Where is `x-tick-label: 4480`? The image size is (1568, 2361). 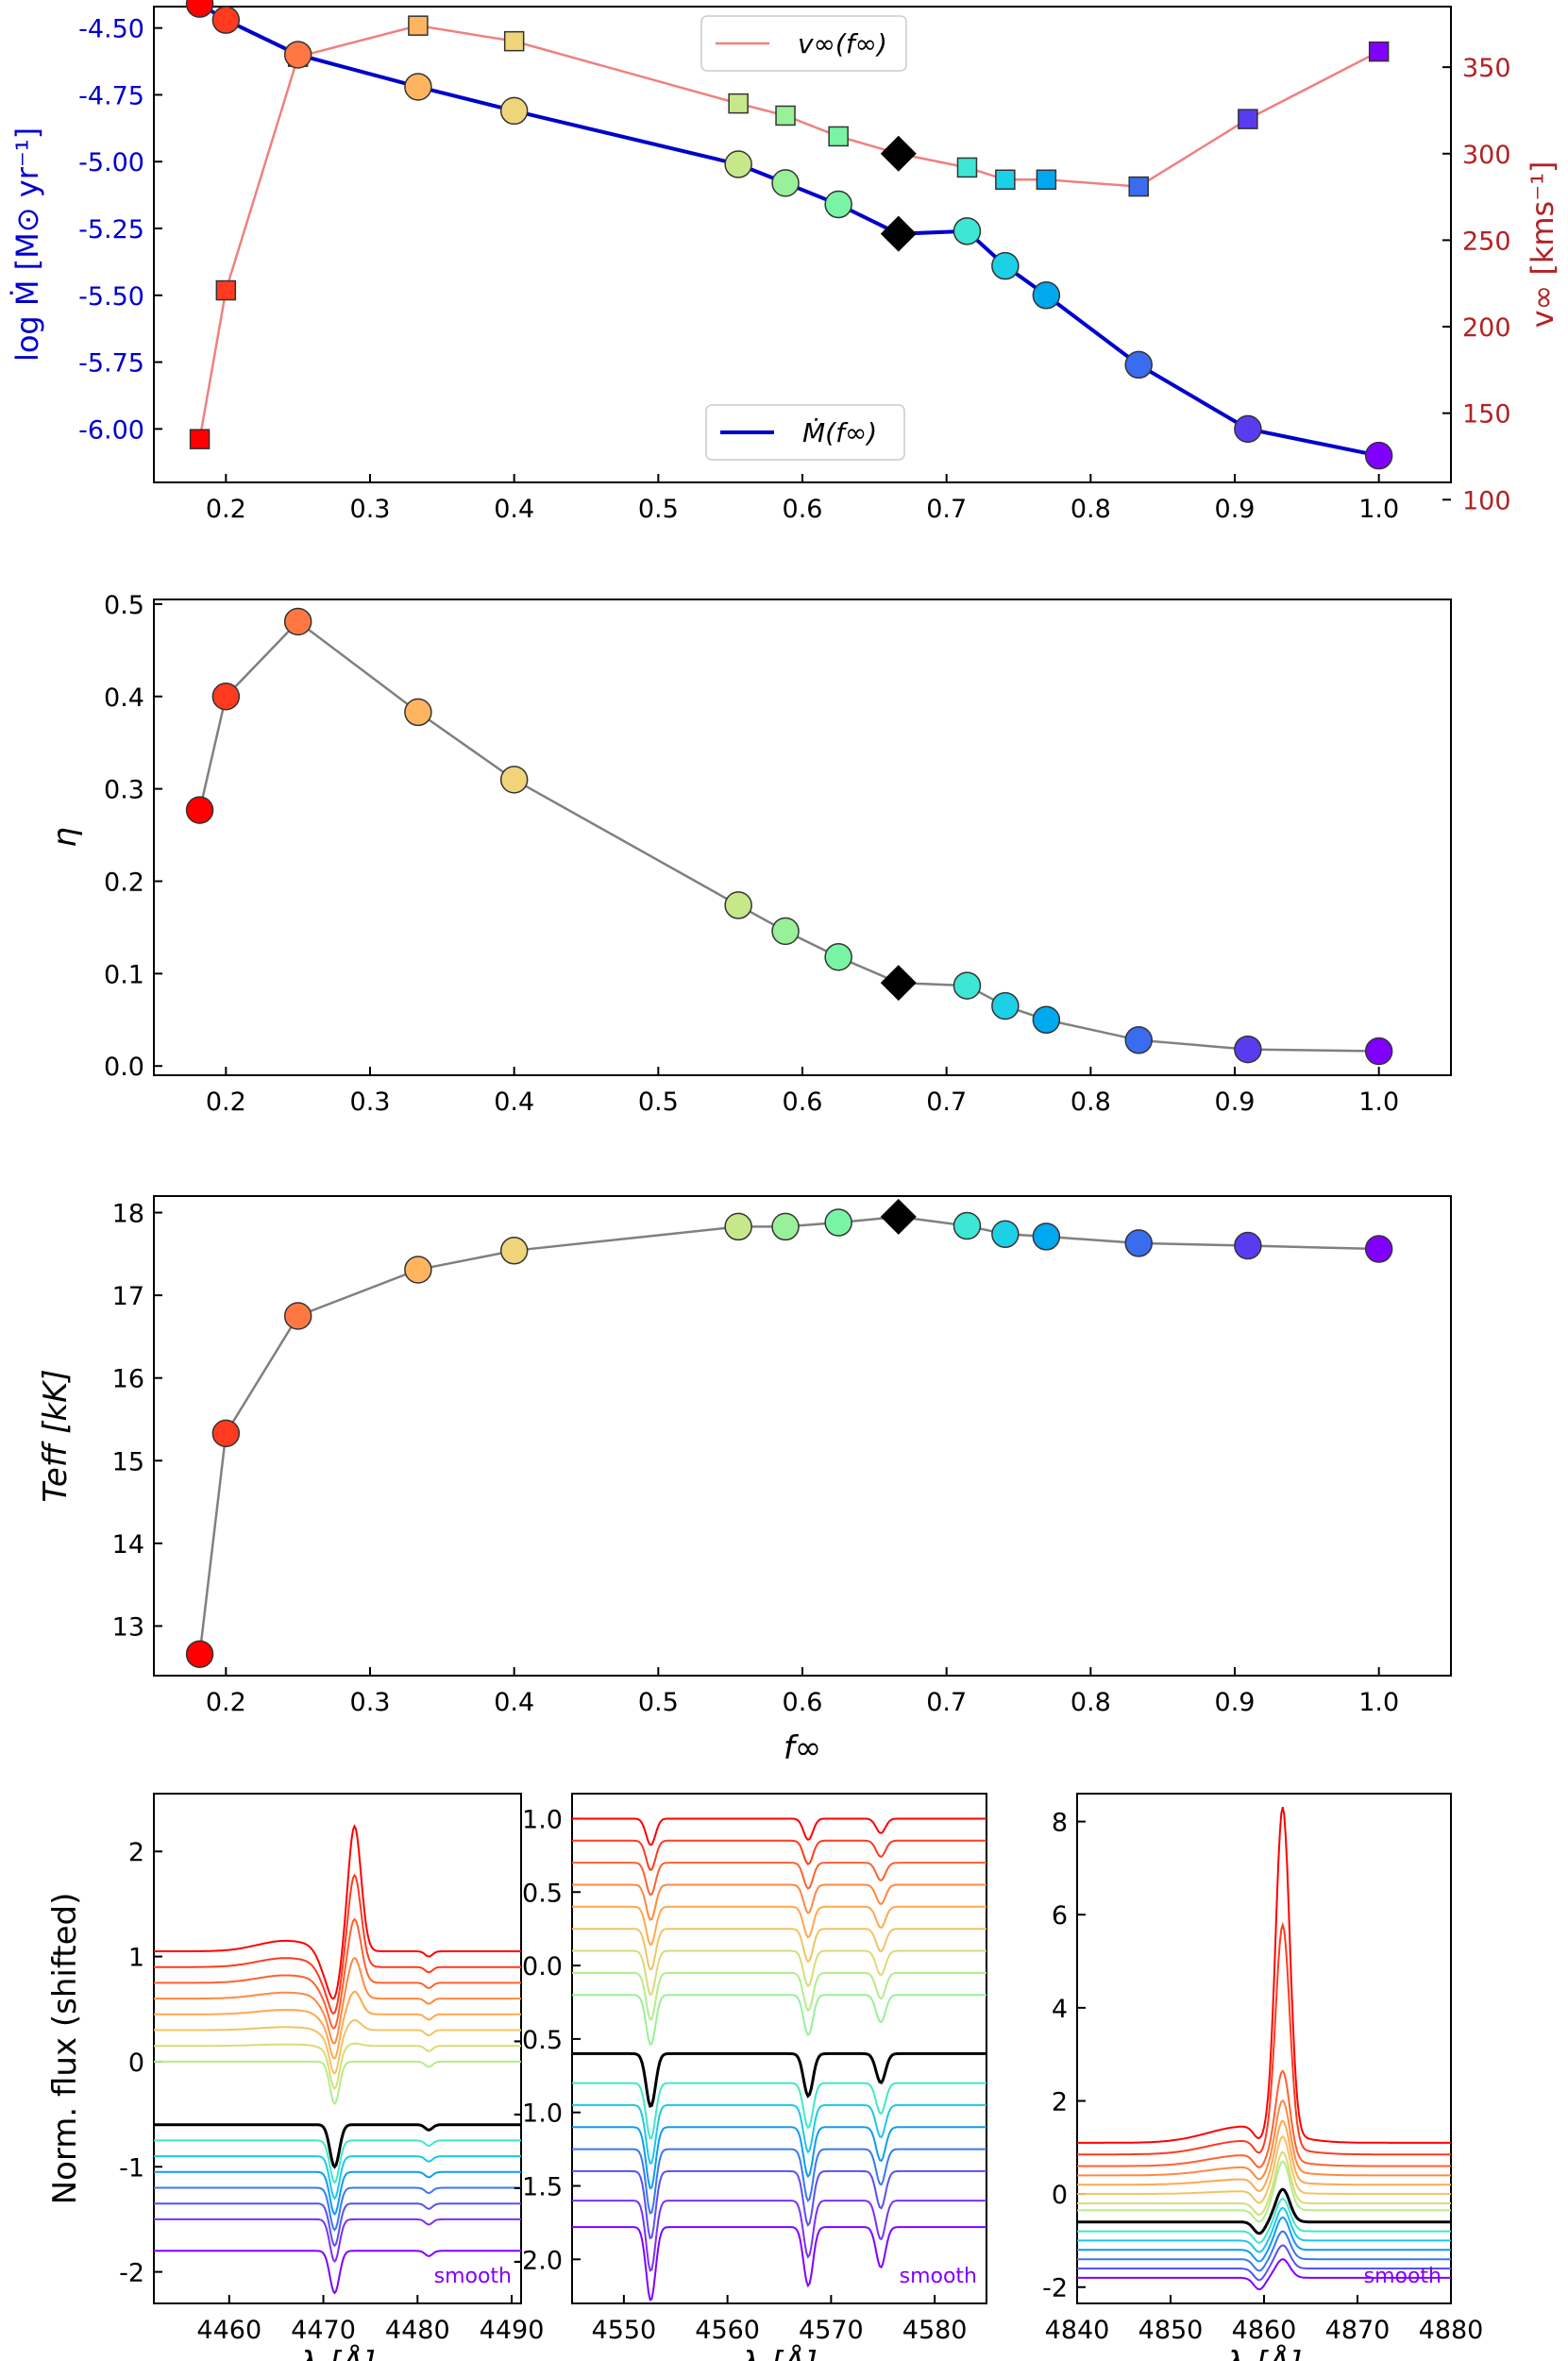 x-tick-label: 4480 is located at coordinates (418, 2330).